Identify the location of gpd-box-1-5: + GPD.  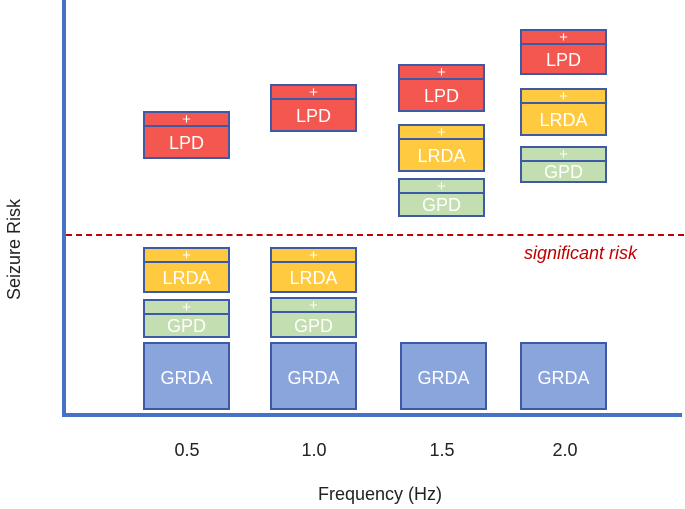
(441, 197).